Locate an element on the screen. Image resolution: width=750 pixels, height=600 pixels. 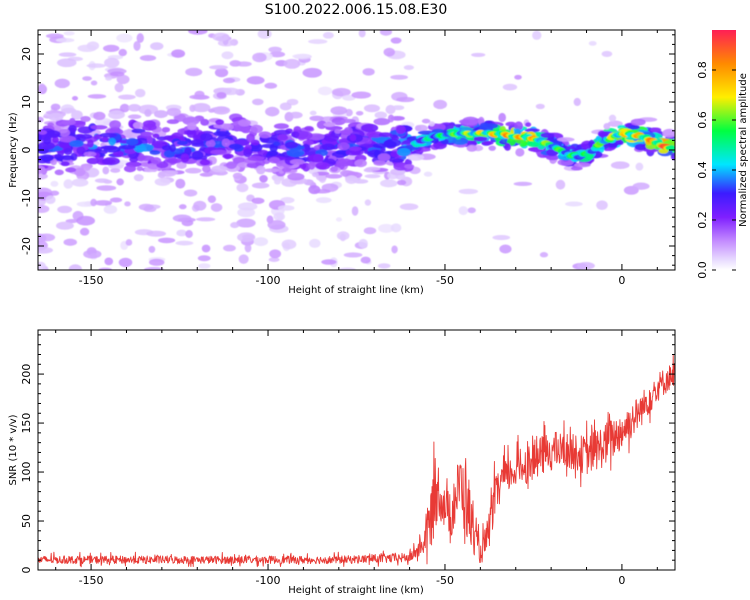
colorbar-tick-label: 0.8 is located at coordinates (702, 70).